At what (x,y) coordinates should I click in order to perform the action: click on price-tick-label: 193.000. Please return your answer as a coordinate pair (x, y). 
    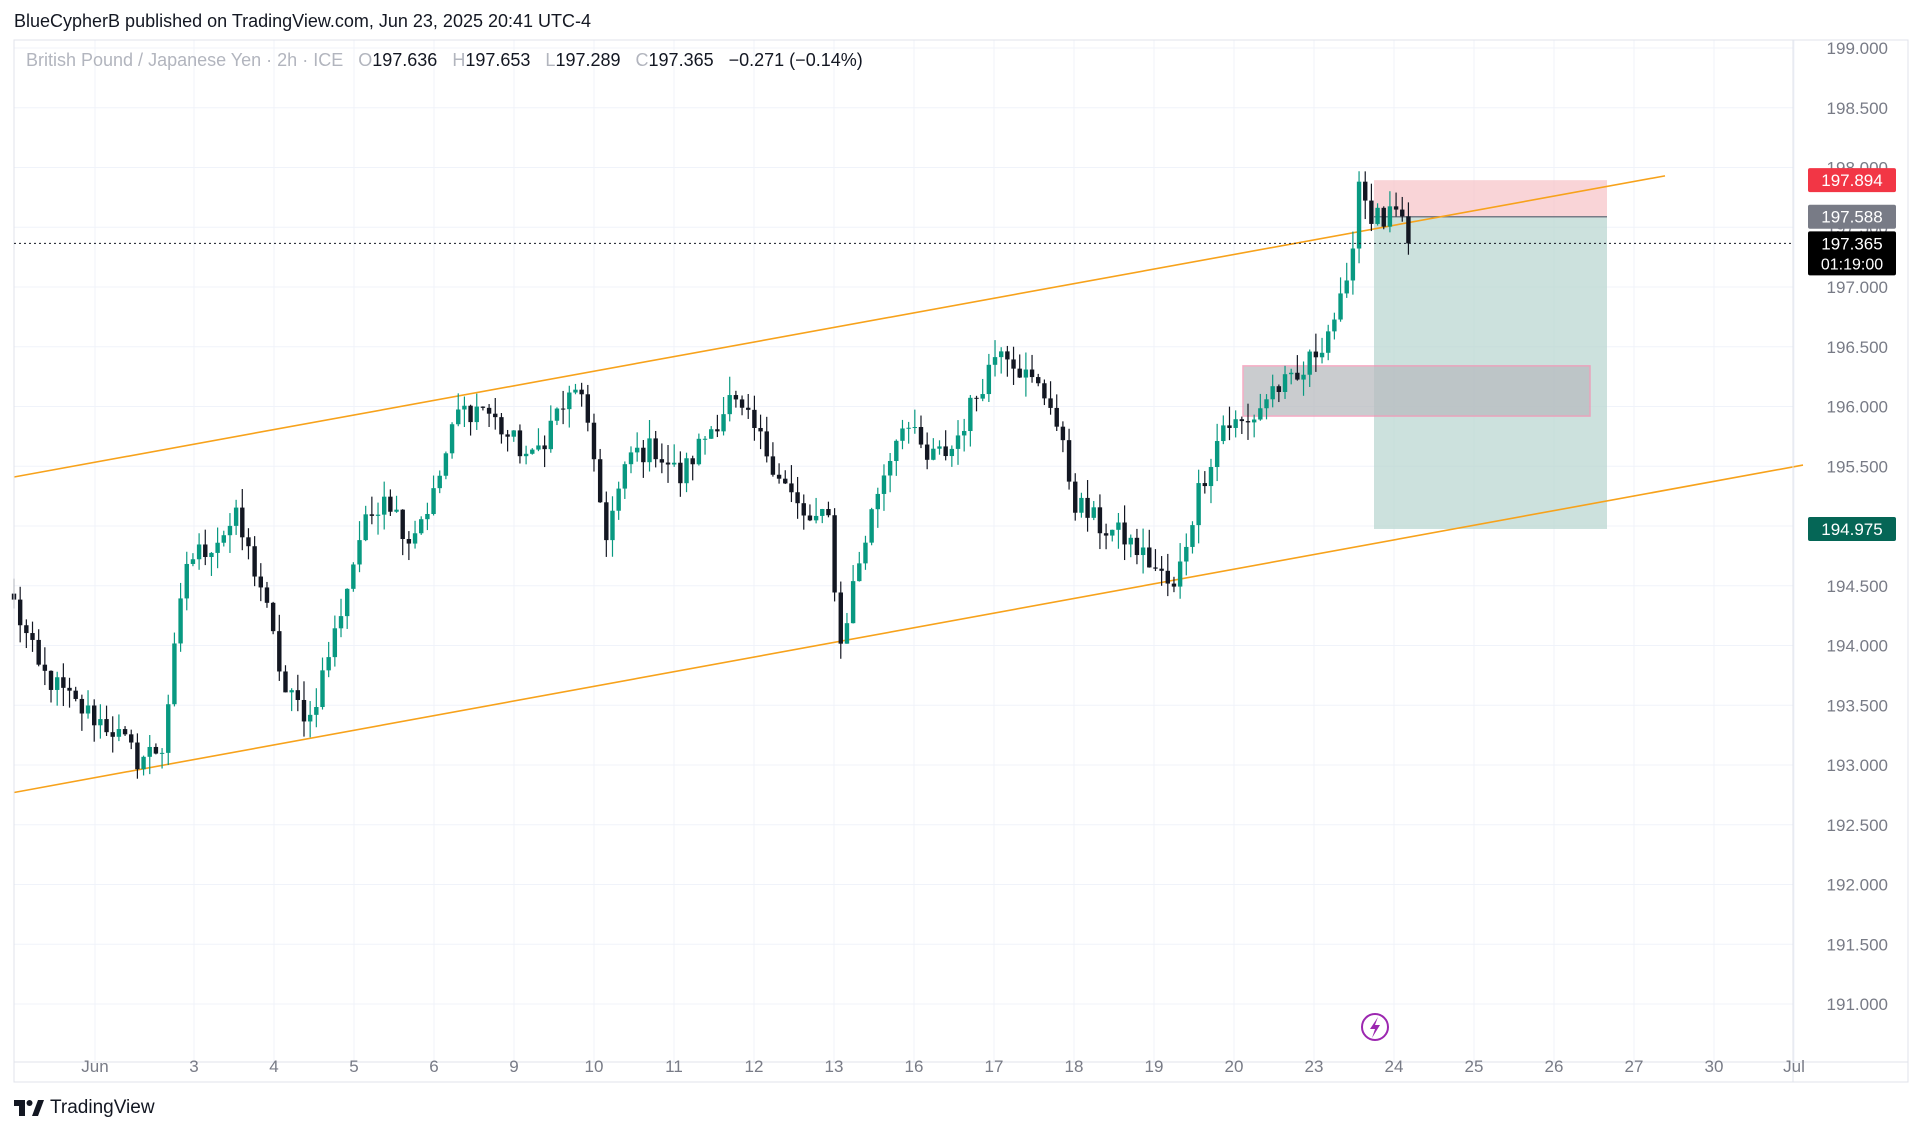
    Looking at the image, I should click on (1857, 765).